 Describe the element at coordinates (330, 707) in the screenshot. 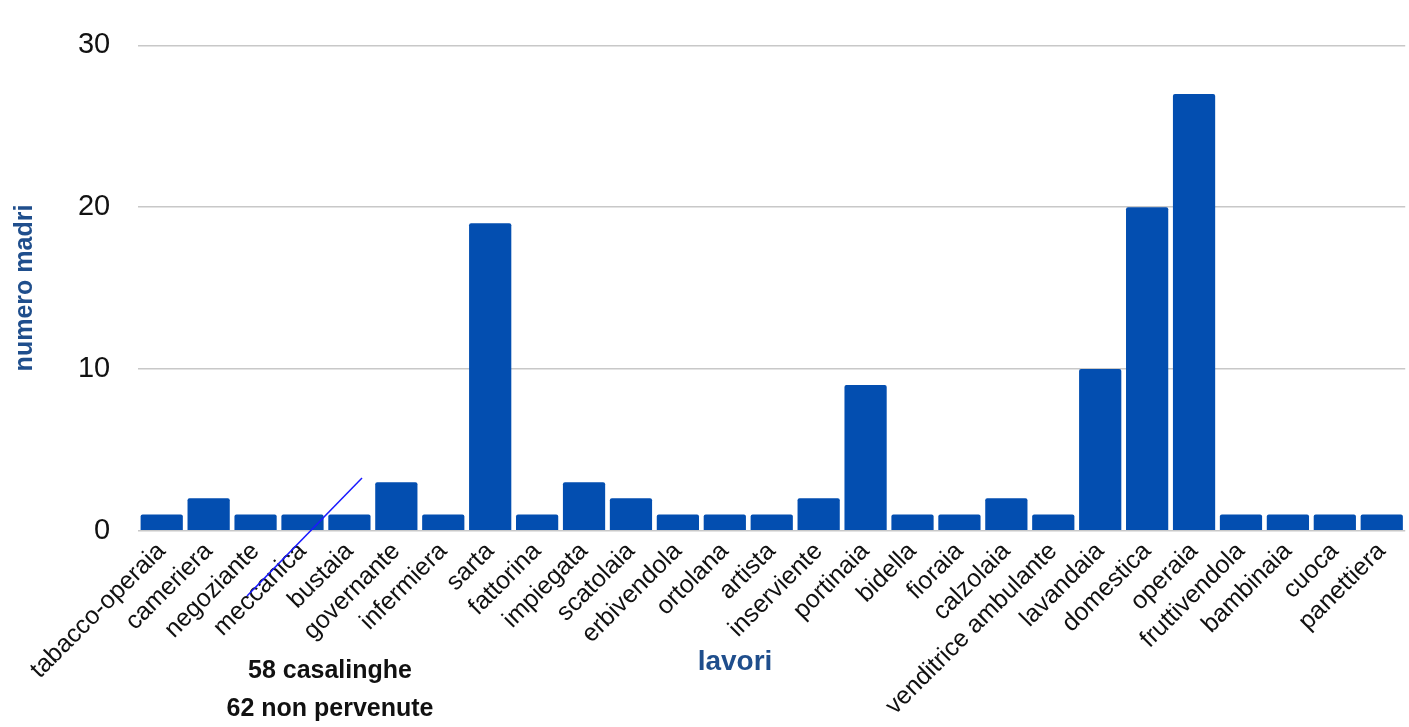

I see `text: 62 non pervenute` at that location.